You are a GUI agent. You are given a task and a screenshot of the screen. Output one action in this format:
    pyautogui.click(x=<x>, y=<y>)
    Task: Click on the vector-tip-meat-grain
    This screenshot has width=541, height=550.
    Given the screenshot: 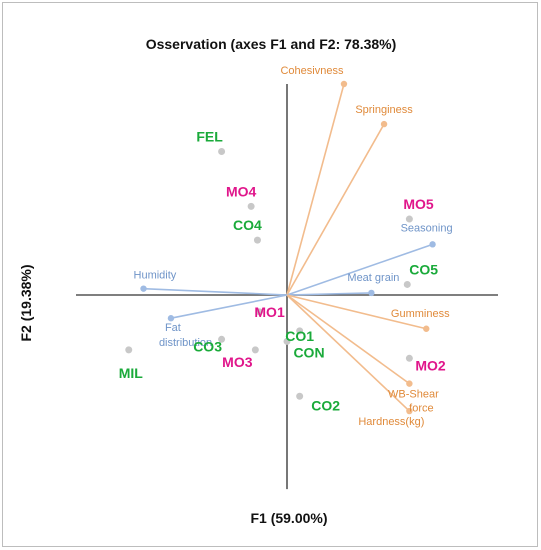 What is the action you would take?
    pyautogui.click(x=371, y=293)
    